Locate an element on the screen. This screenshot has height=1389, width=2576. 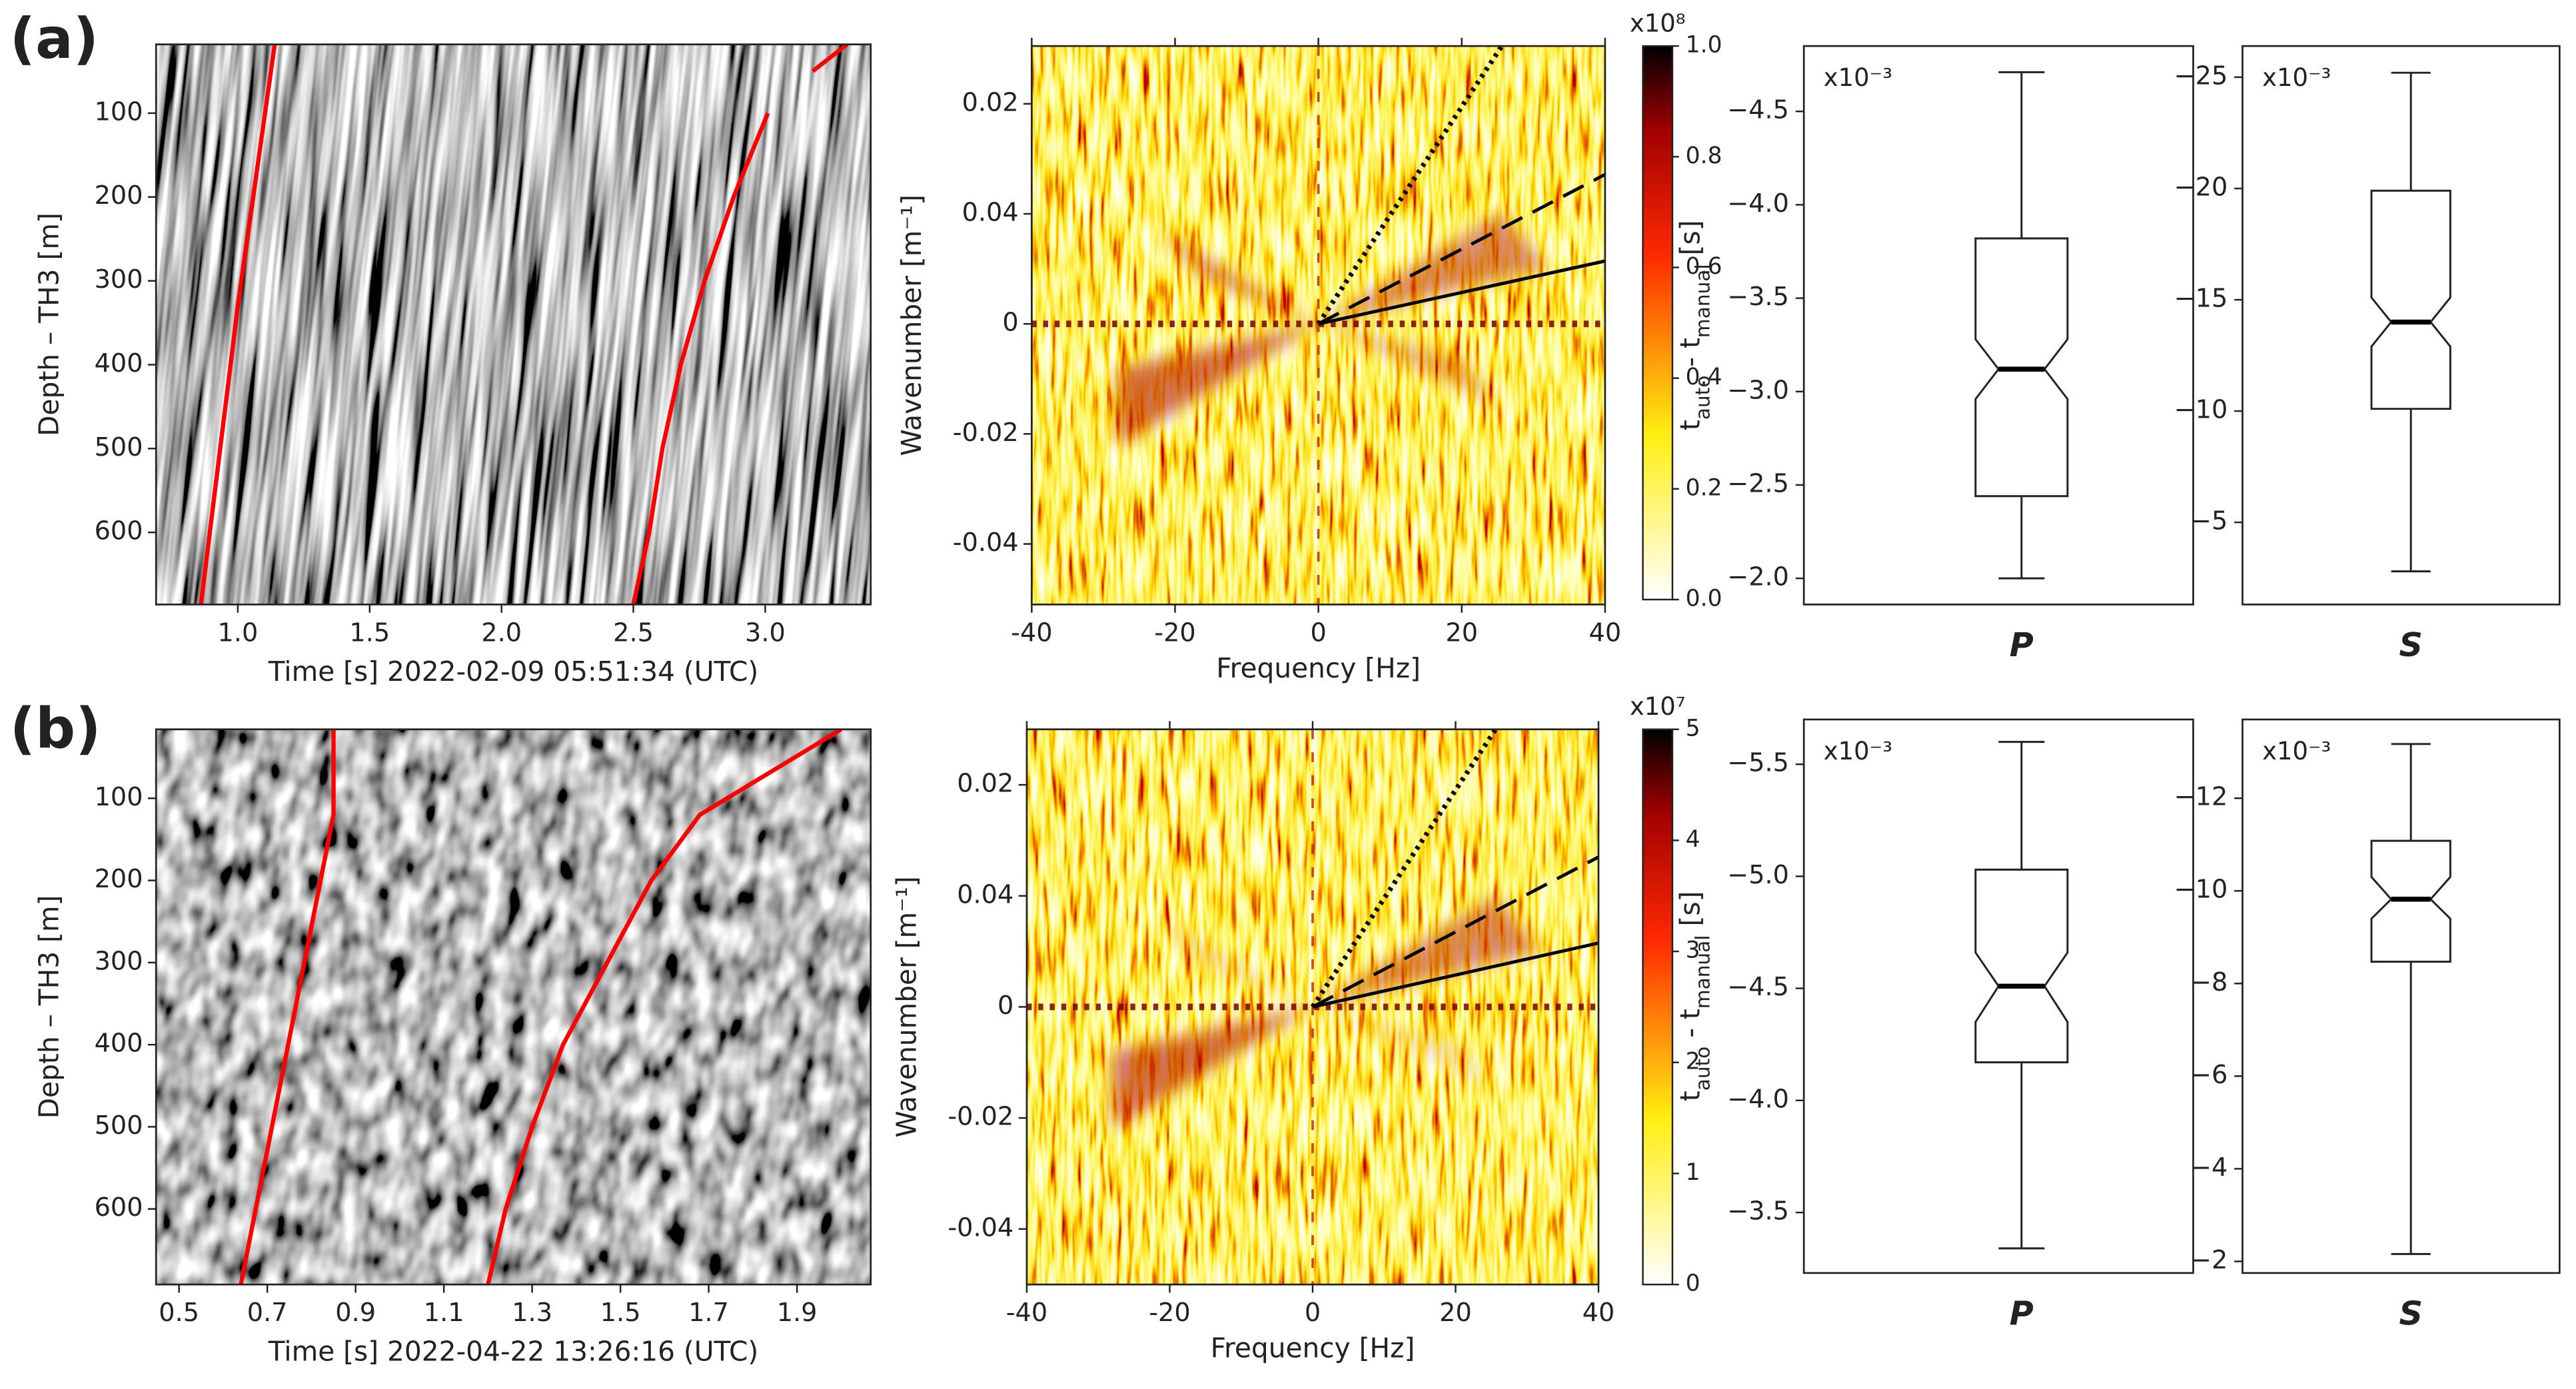
y-tick-label: −4 is located at coordinates (2209, 1167).